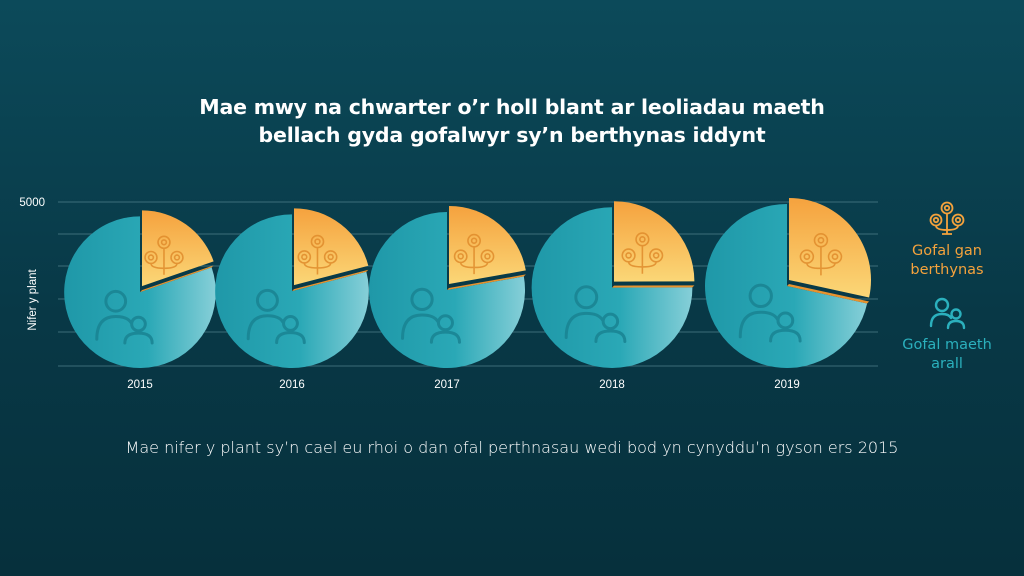 The image size is (1024, 576). What do you see at coordinates (140, 385) in the screenshot?
I see `x-tick-label-2015: 2015` at bounding box center [140, 385].